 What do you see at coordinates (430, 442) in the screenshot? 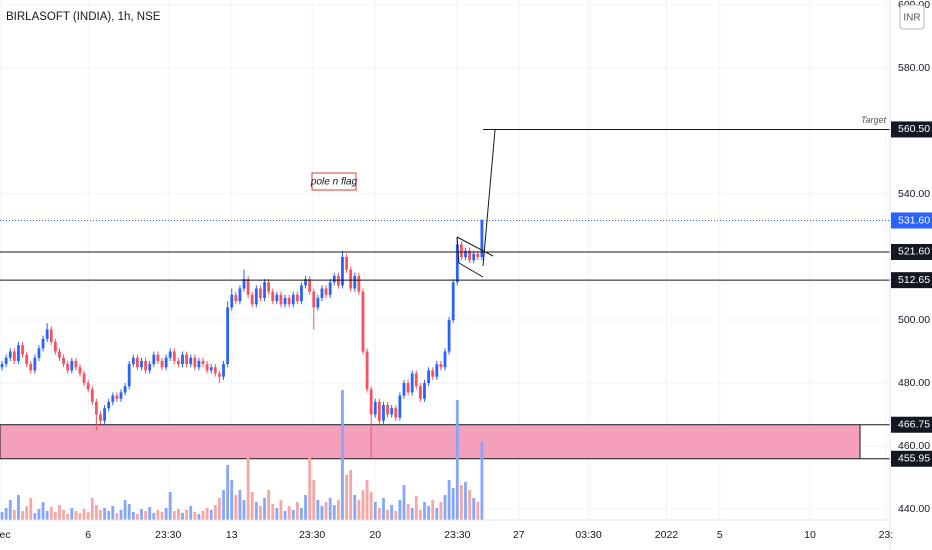
I see `zone-layer` at bounding box center [430, 442].